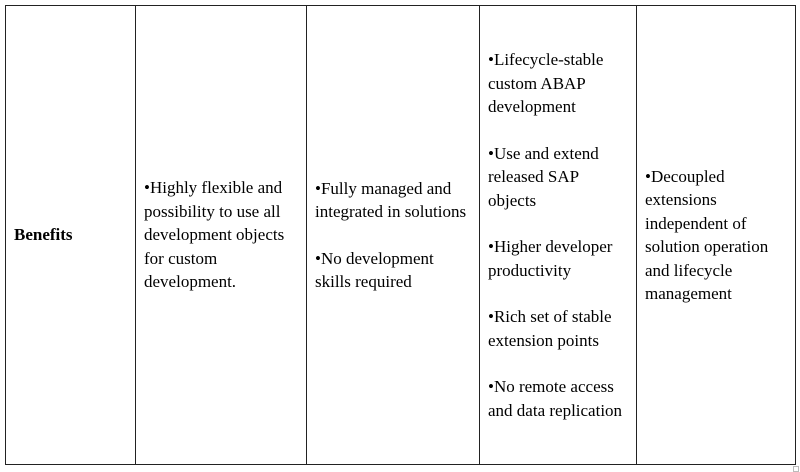  What do you see at coordinates (550, 328) in the screenshot?
I see `bullet-item: •Rich set of stable extension points` at bounding box center [550, 328].